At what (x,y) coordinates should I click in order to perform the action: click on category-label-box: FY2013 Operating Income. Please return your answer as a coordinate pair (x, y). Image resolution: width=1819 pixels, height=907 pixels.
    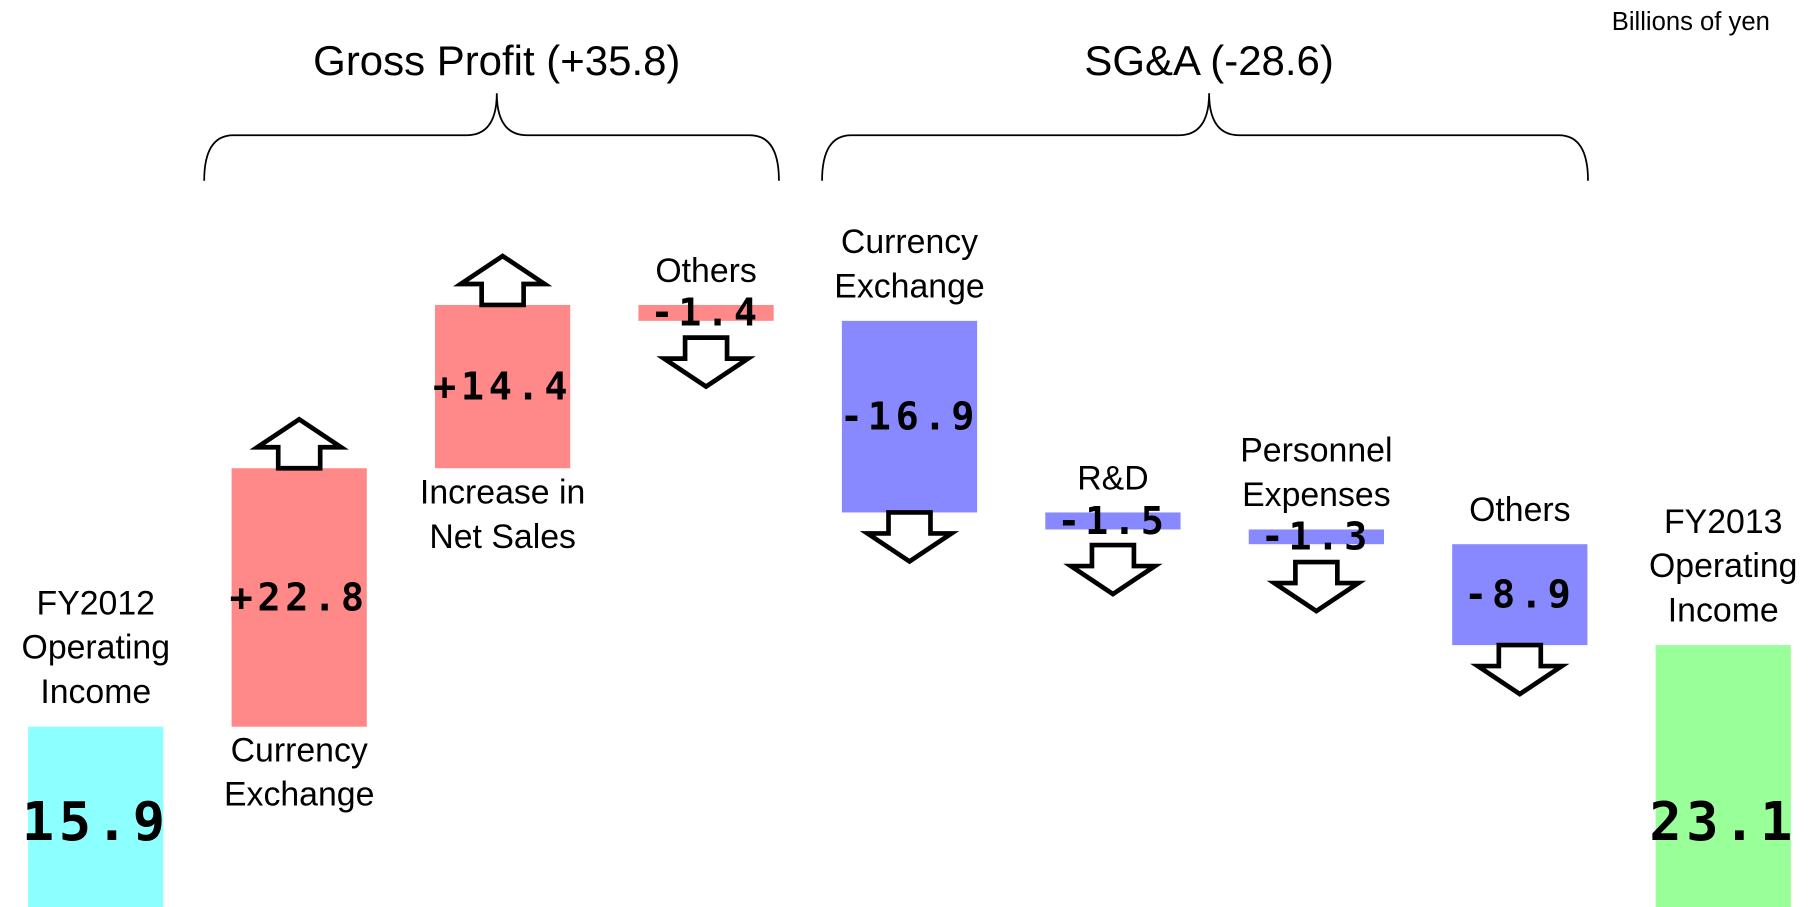
    Looking at the image, I should click on (1723, 567).